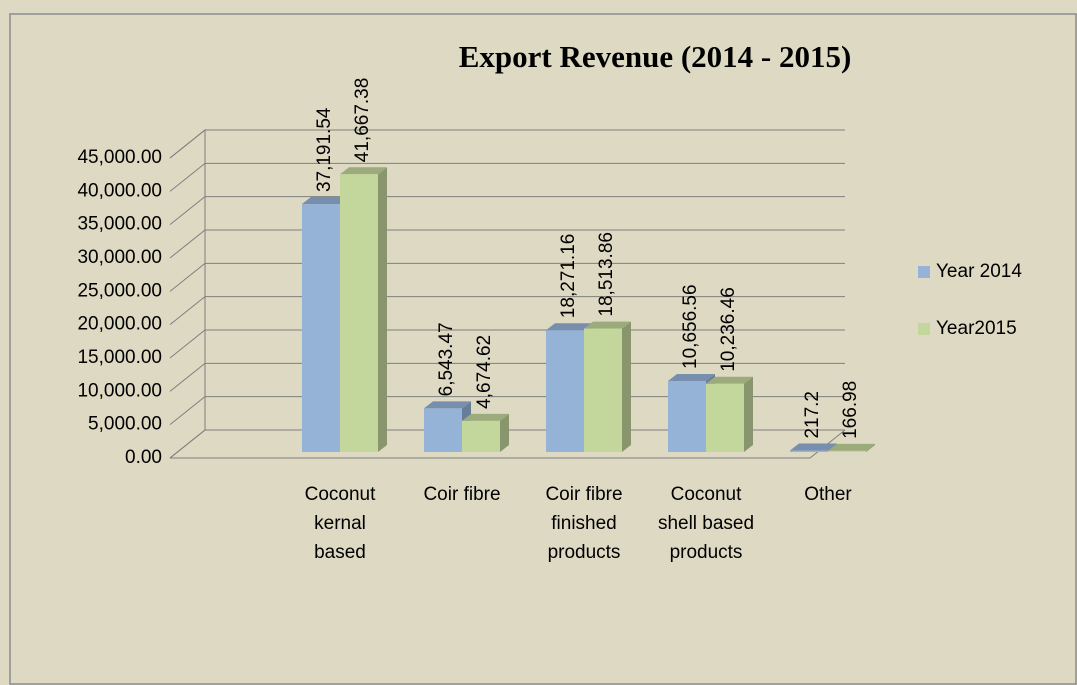 The image size is (1077, 685). What do you see at coordinates (125, 424) in the screenshot?
I see `y-tick-label: 5,000.00` at bounding box center [125, 424].